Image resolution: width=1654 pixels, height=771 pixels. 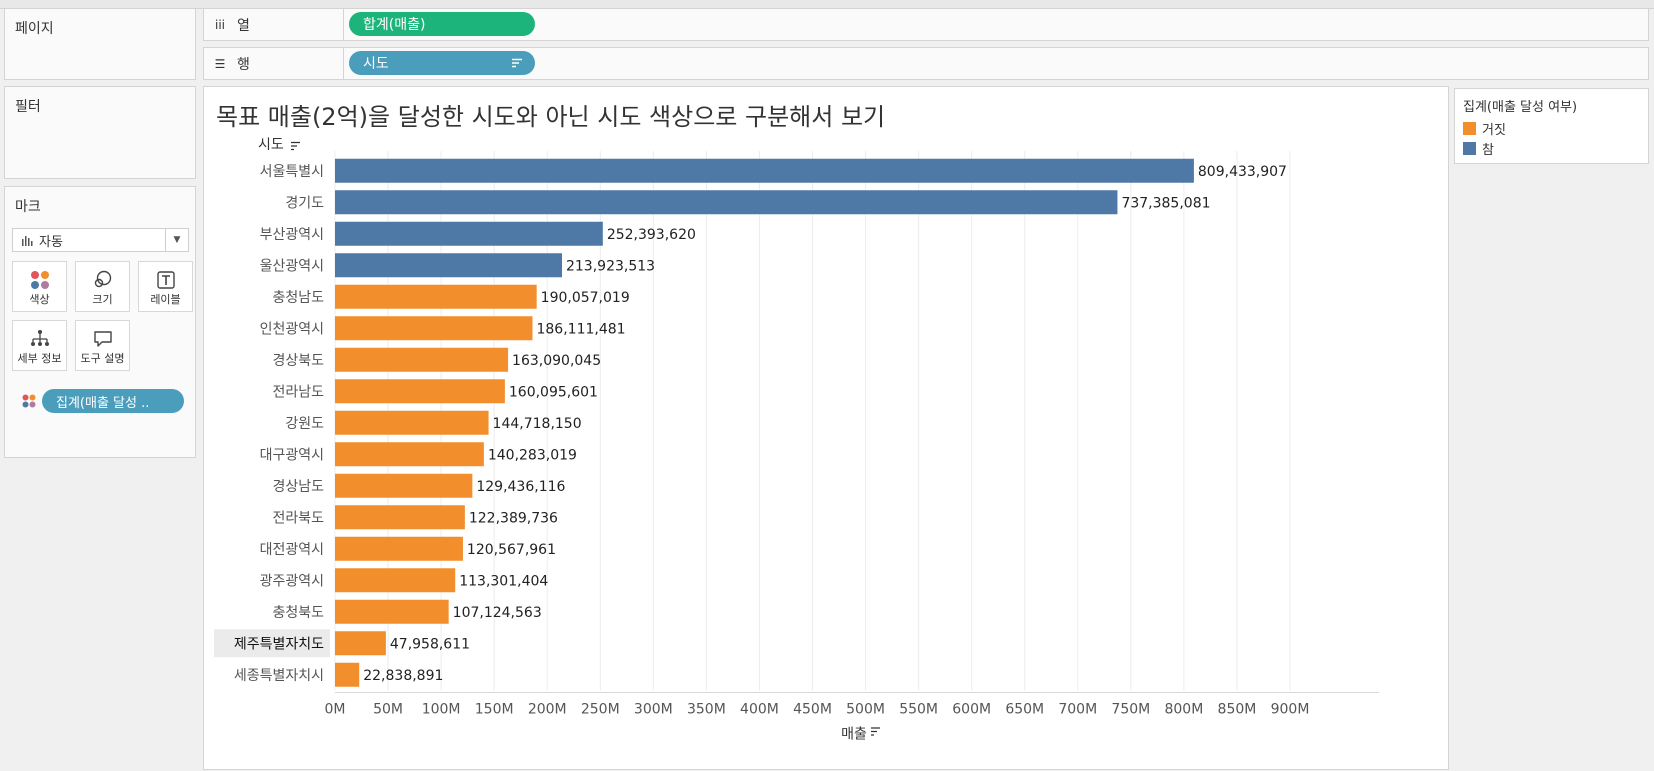 I want to click on label-button-label: 레이블, so click(x=165, y=299).